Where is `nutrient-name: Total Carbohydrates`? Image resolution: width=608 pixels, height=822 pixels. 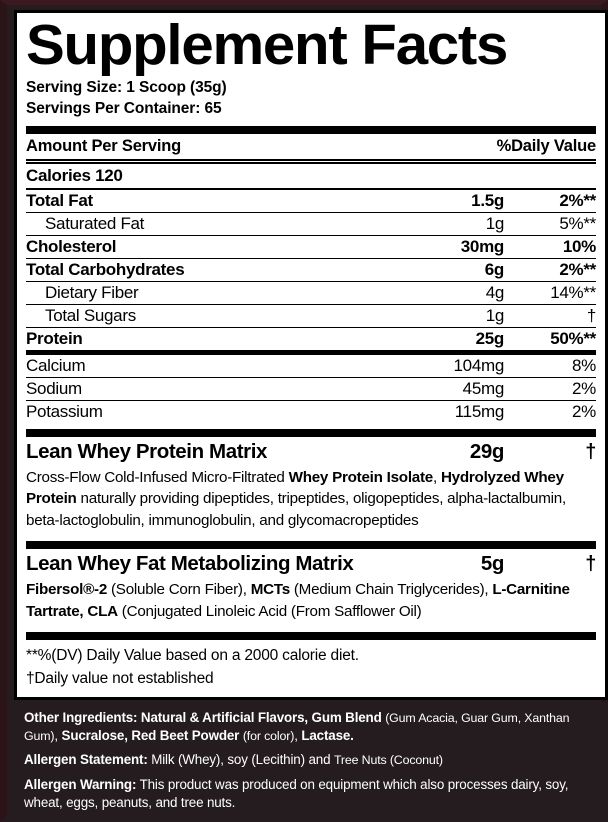 nutrient-name: Total Carbohydrates is located at coordinates (105, 269).